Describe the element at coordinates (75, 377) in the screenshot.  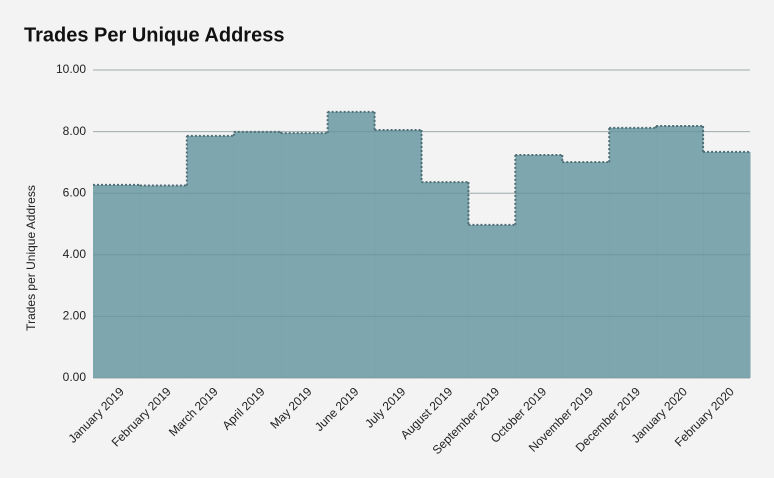
I see `y-tick-label: 0.00` at that location.